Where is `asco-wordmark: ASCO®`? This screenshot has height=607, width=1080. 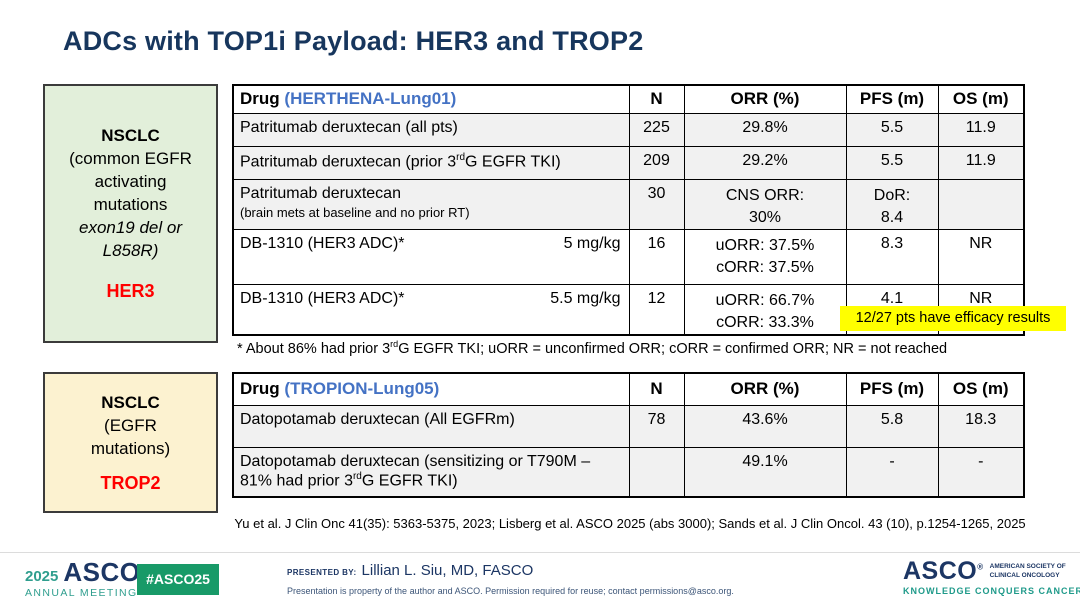 asco-wordmark: ASCO® is located at coordinates (105, 572).